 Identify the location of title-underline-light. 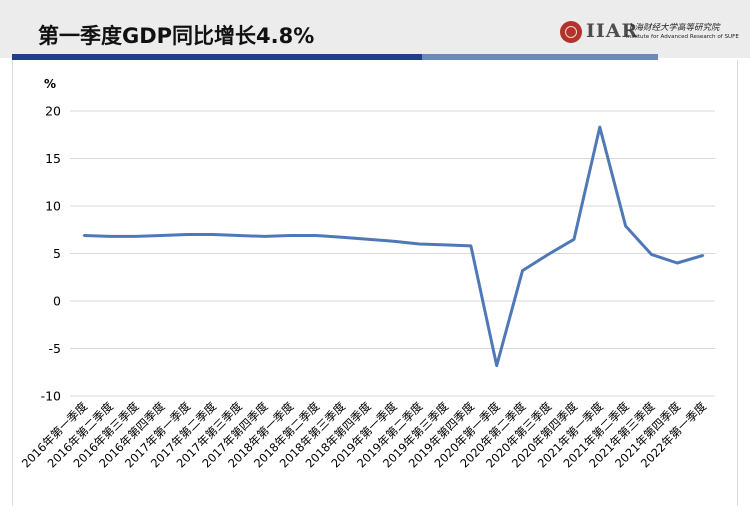
(540, 57).